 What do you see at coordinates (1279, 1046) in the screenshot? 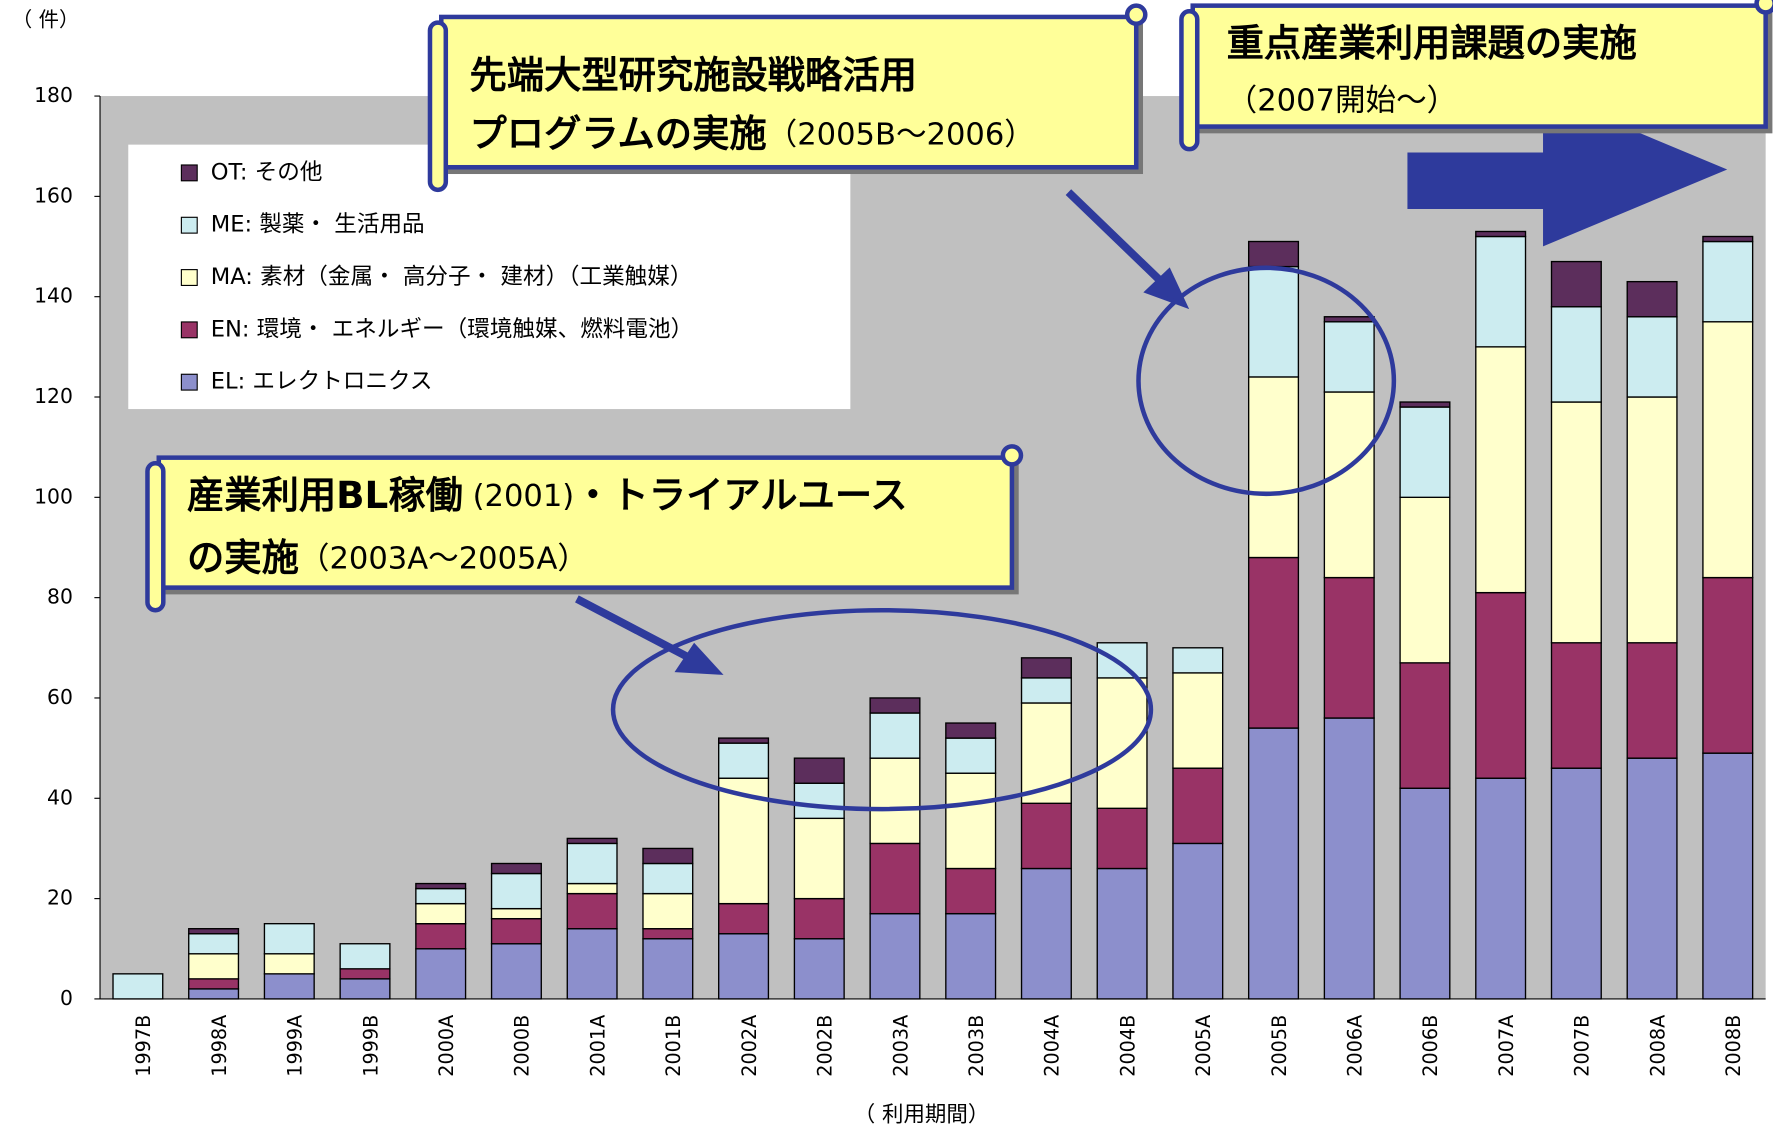
I see `x-tick-label: 2005B` at bounding box center [1279, 1046].